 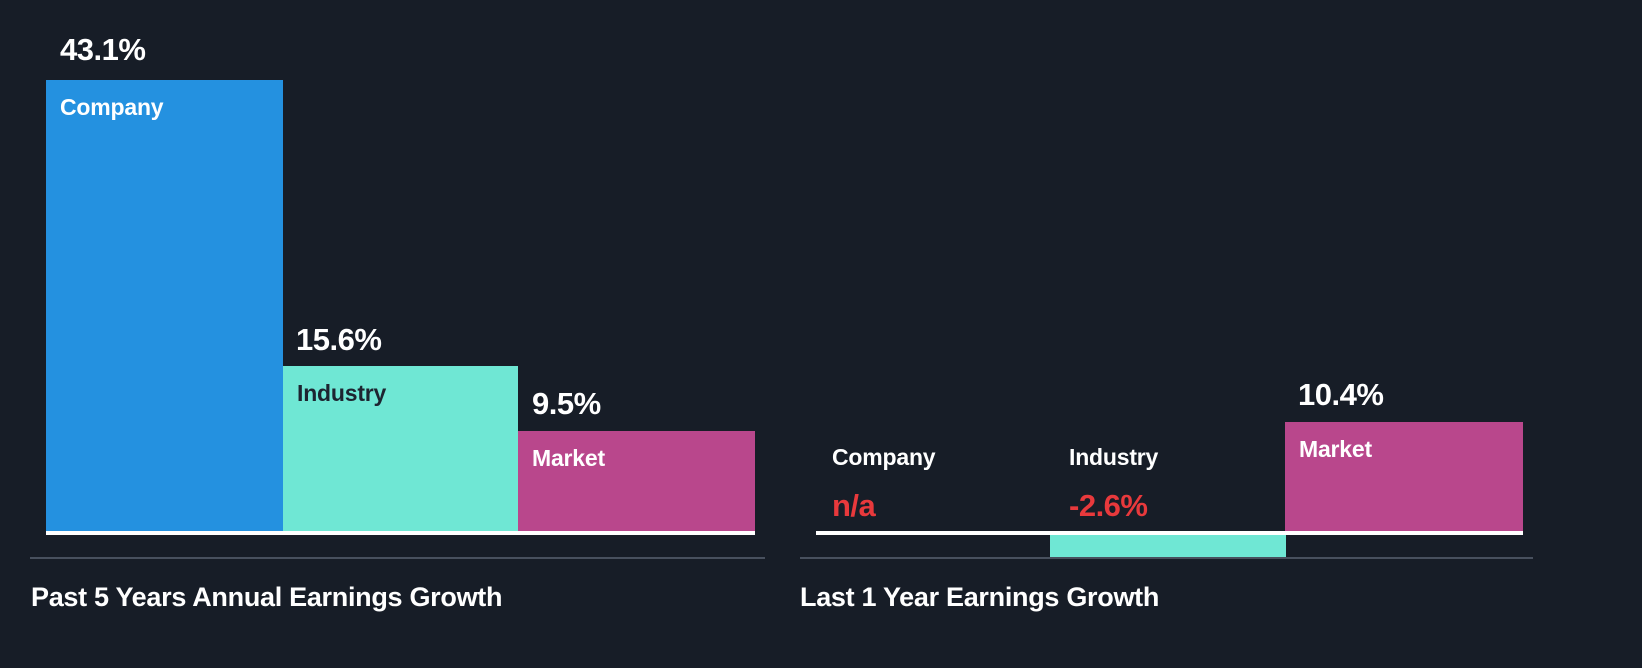 What do you see at coordinates (103, 49) in the screenshot?
I see `past5y-company-value-label: 43.1%` at bounding box center [103, 49].